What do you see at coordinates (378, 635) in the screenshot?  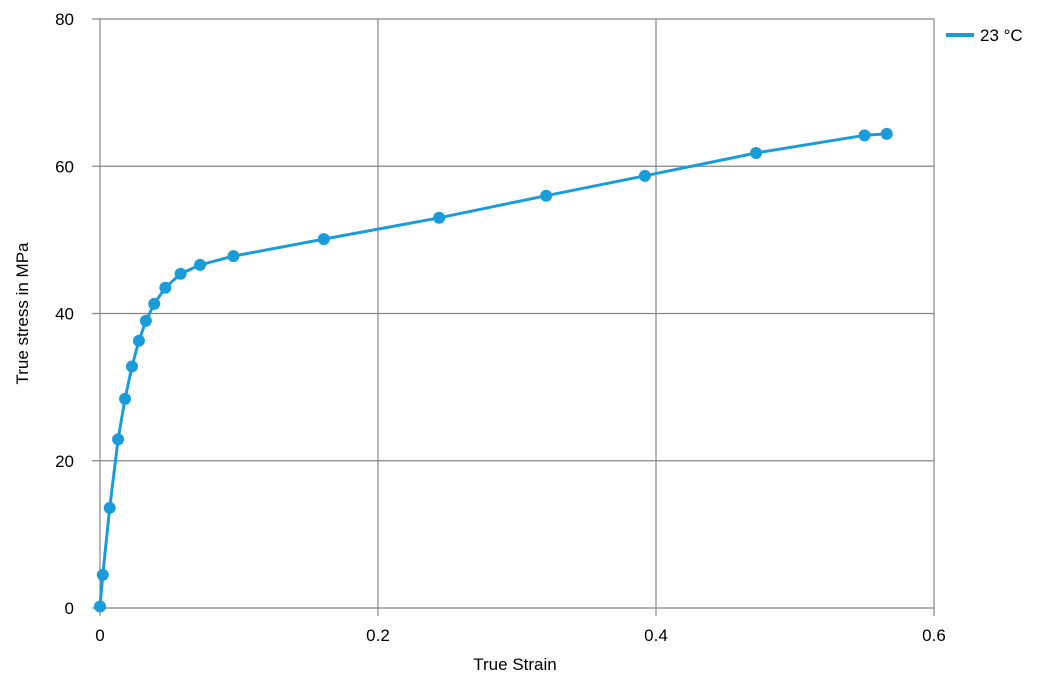 I see `x-tick-label: 0.2` at bounding box center [378, 635].